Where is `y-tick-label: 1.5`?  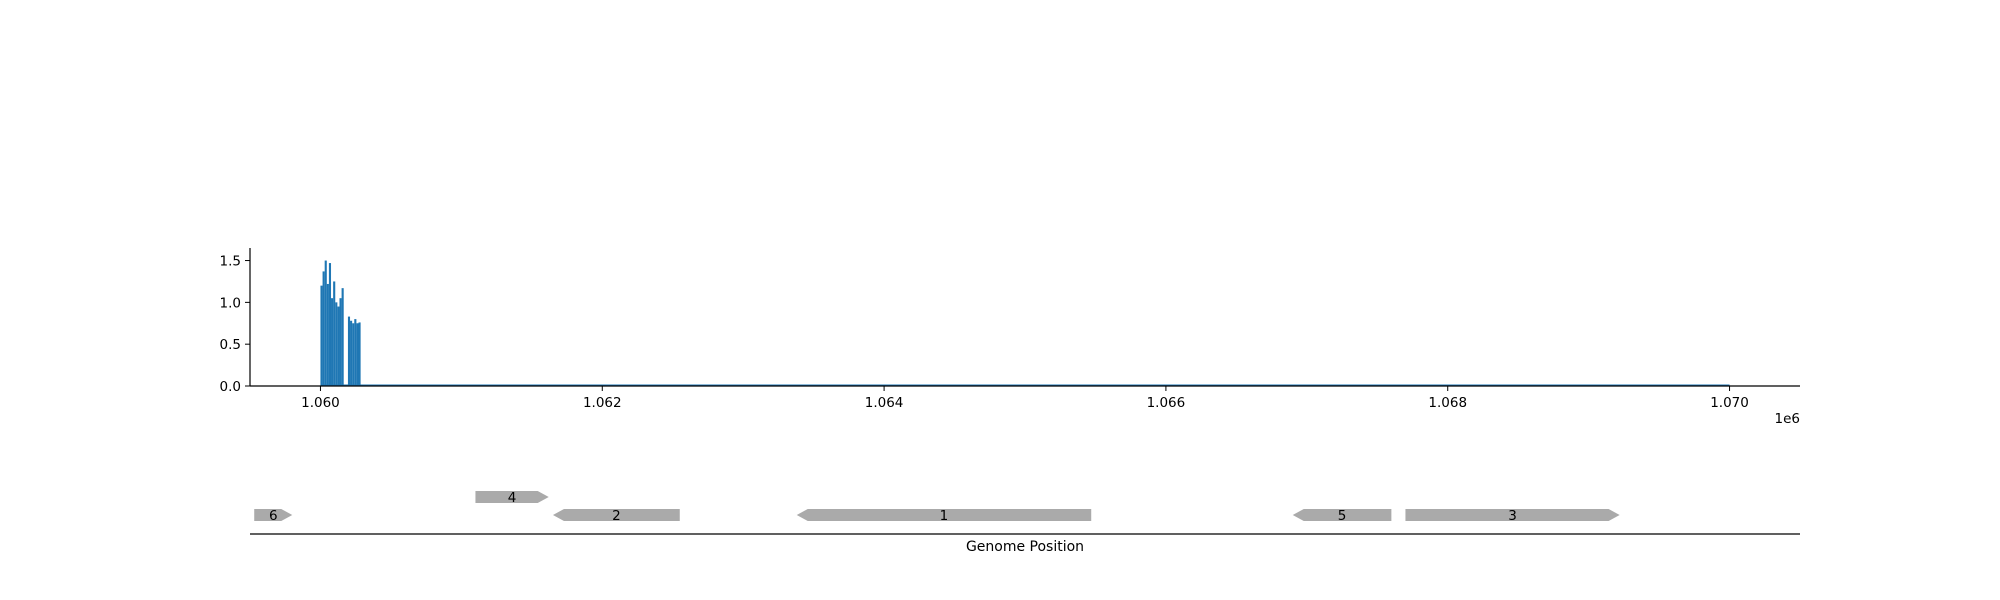 y-tick-label: 1.5 is located at coordinates (230, 262).